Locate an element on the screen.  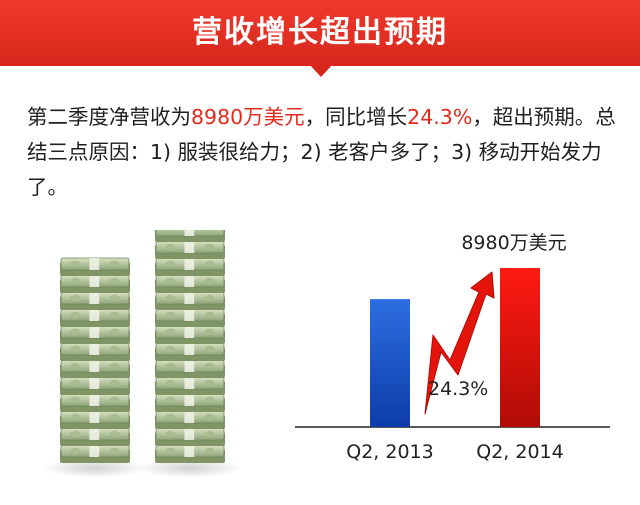
page-title: 营收增长超出预期 is located at coordinates (320, 32).